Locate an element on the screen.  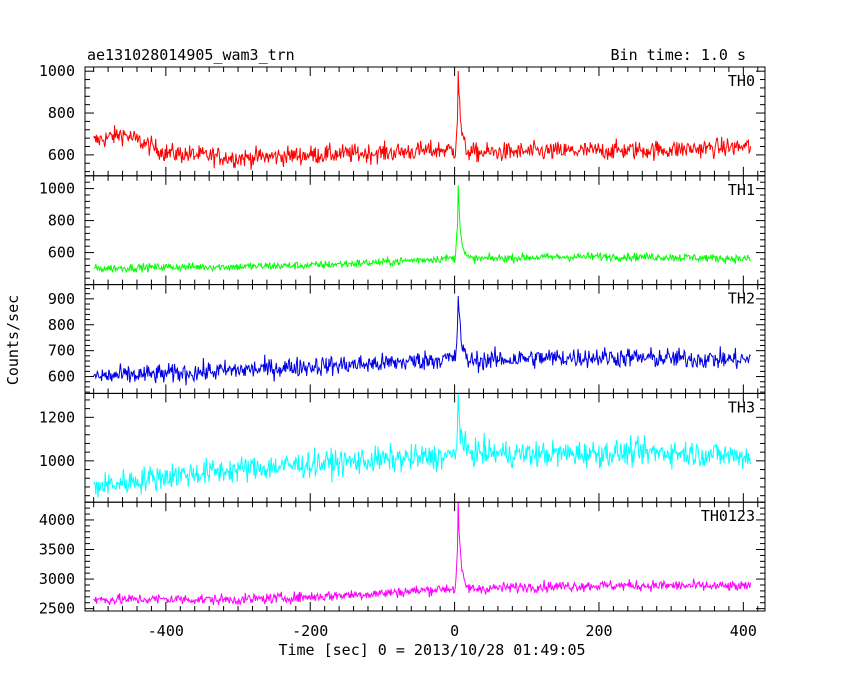
y-tick-label: 1200 is located at coordinates (57, 417).